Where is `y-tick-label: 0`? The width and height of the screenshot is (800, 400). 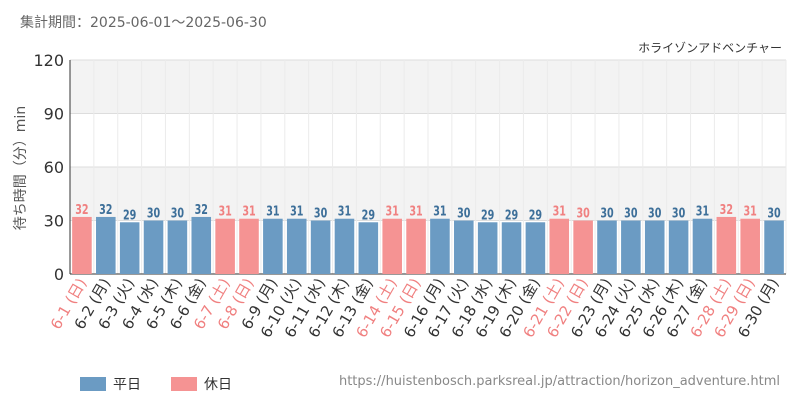 y-tick-label: 0 is located at coordinates (59, 274).